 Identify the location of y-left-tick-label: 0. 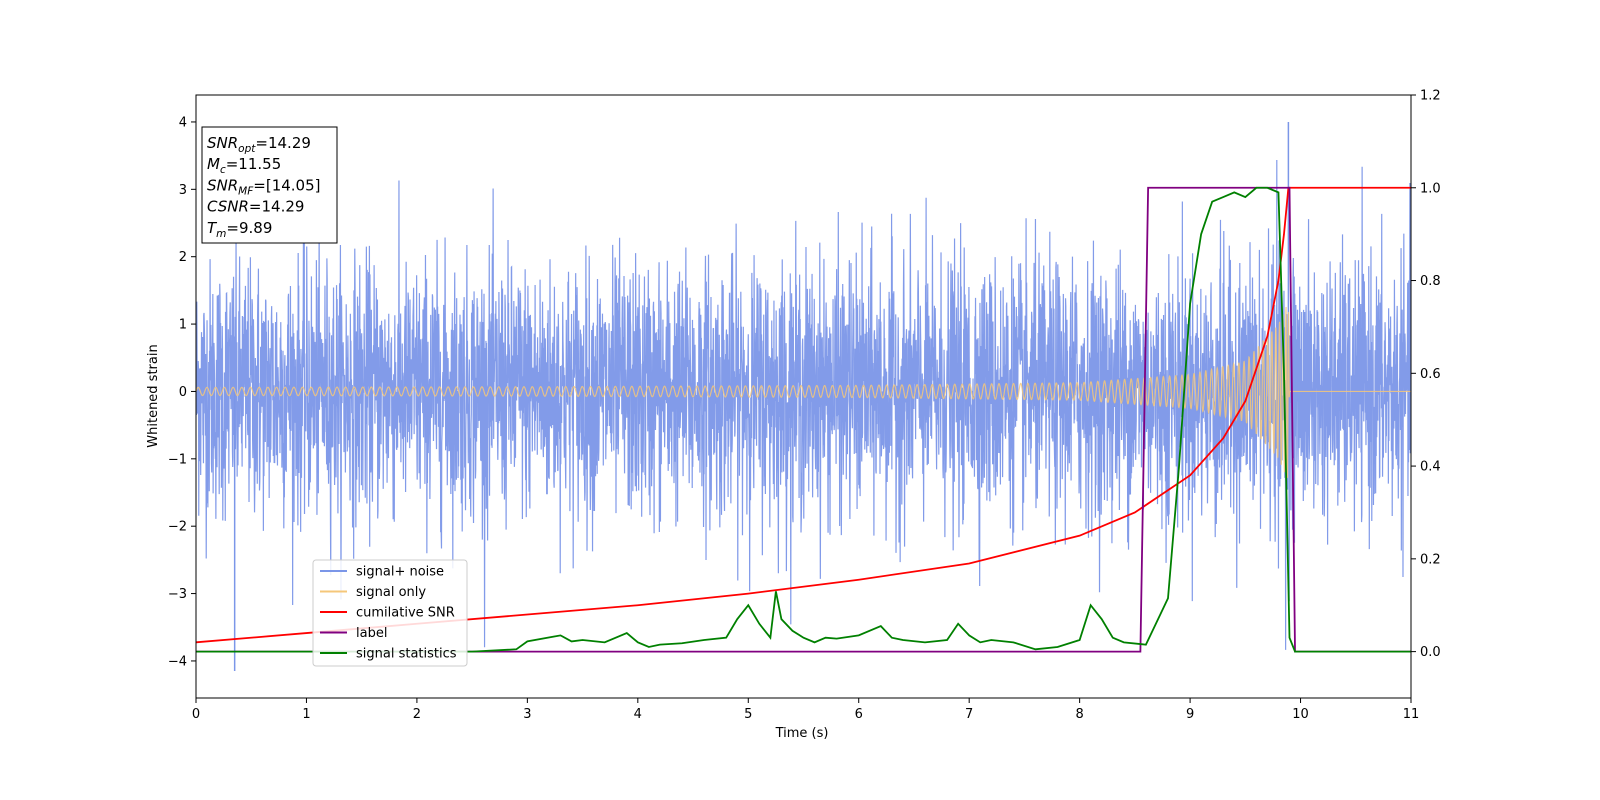
(183, 392).